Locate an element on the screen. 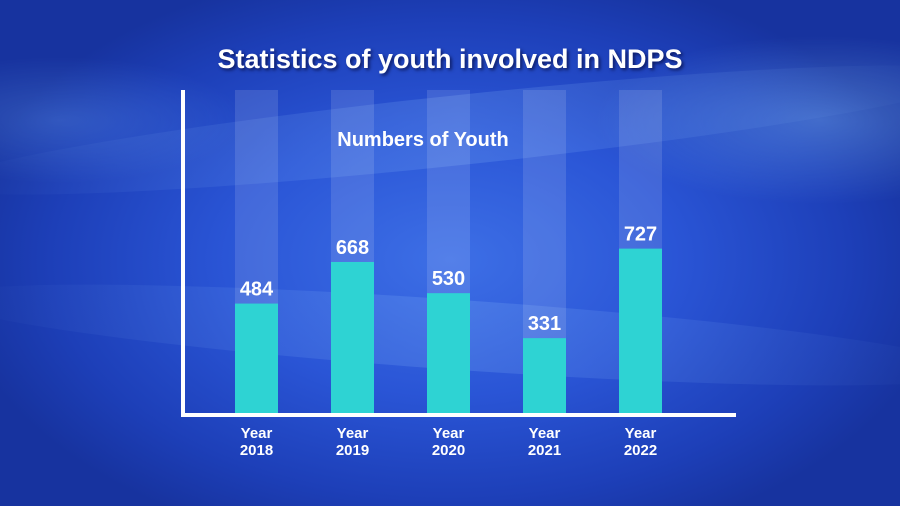 The height and width of the screenshot is (506, 900). bar-value-label: 668 is located at coordinates (352, 248).